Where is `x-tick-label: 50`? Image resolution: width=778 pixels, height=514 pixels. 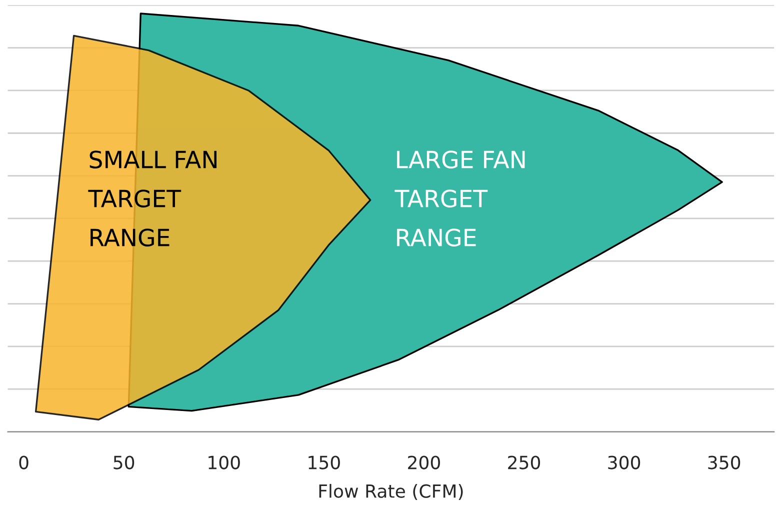
x-tick-label: 50 is located at coordinates (124, 463).